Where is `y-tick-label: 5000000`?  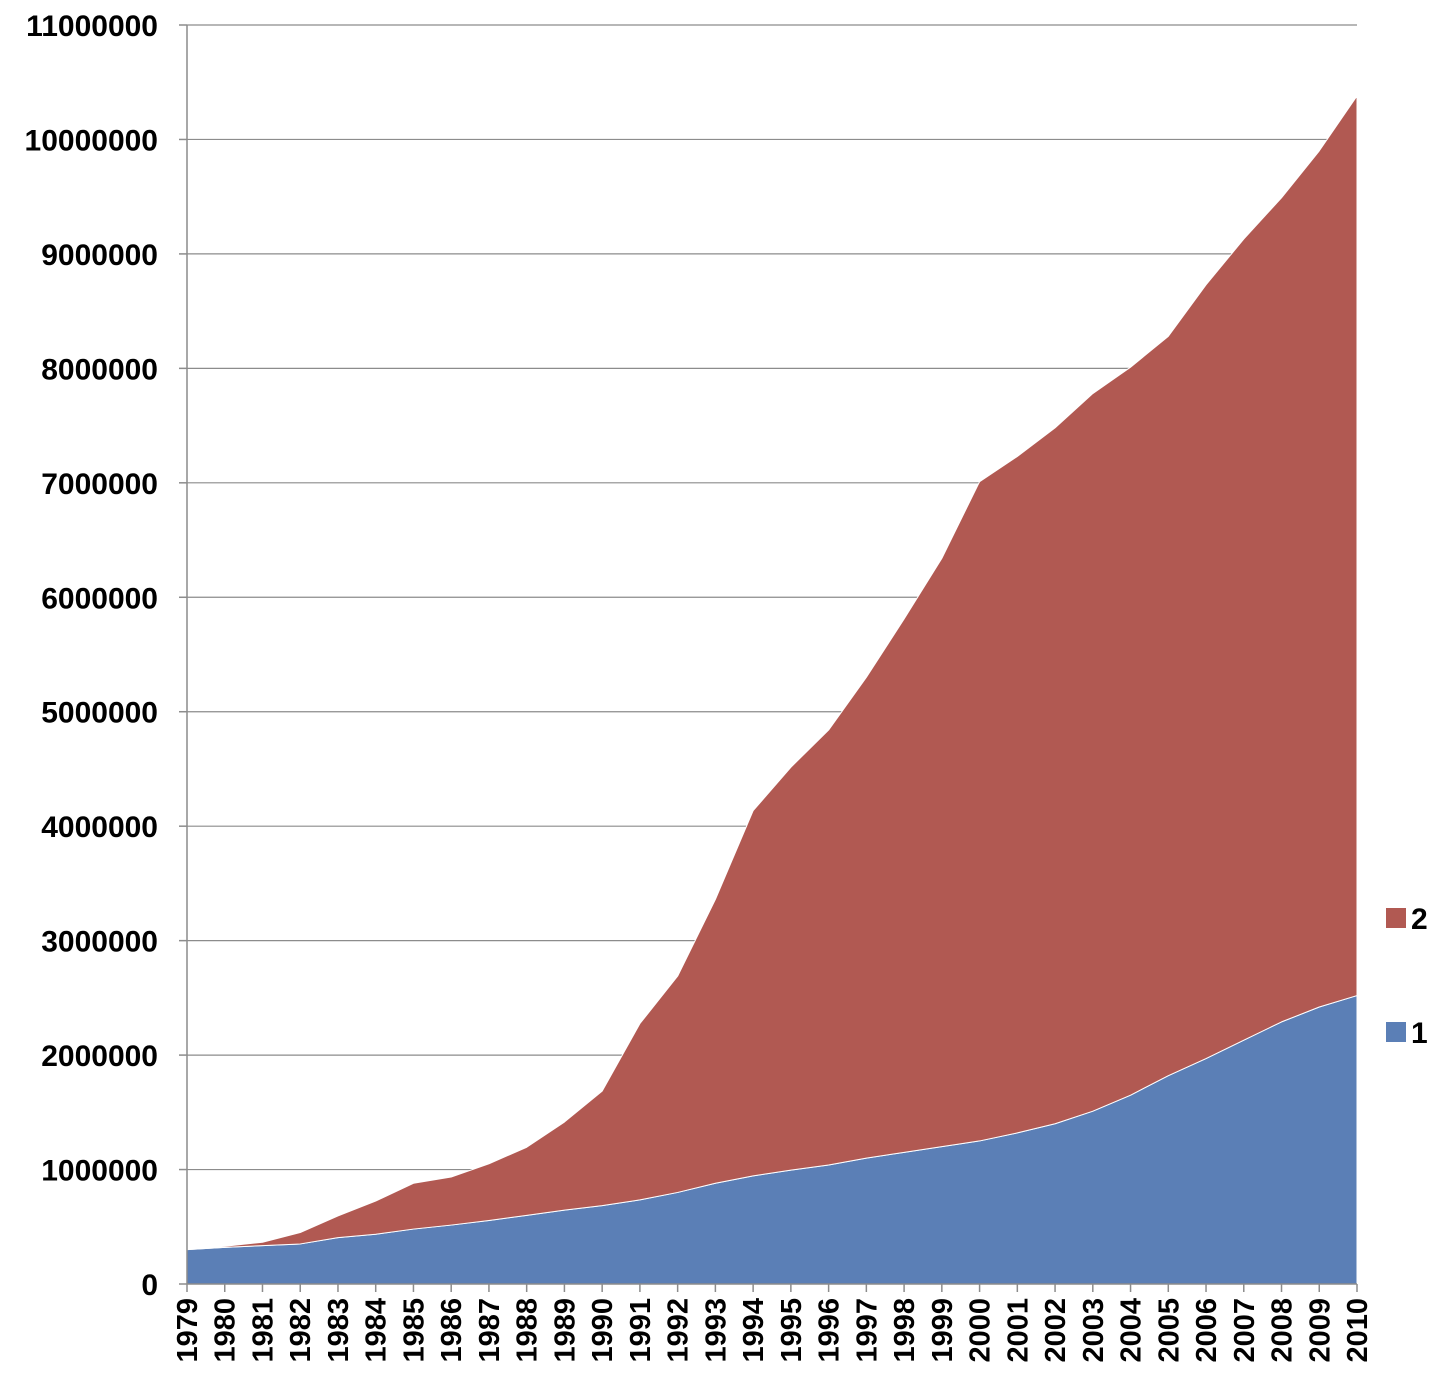
y-tick-label: 5000000 is located at coordinates (99, 713).